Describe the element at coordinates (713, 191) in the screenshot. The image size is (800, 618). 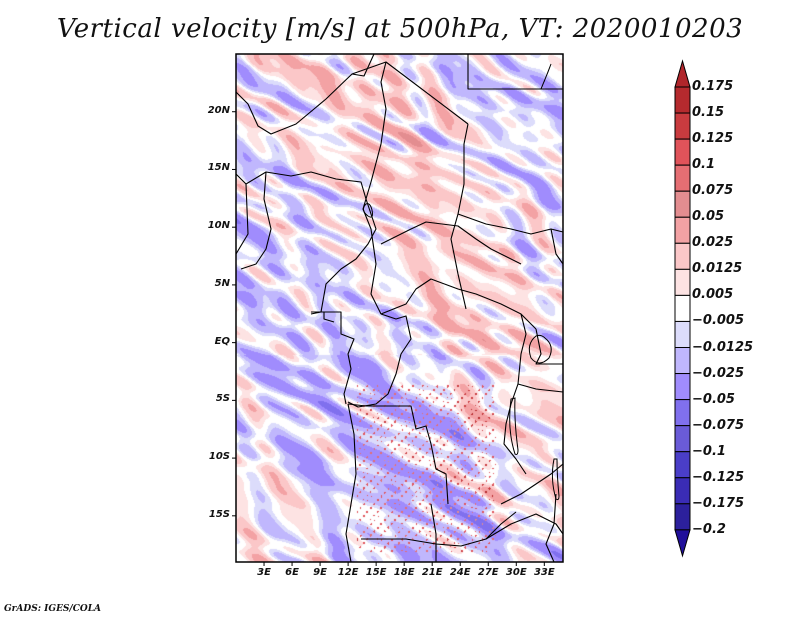
I see `colorbar-level-label: 0.075` at that location.